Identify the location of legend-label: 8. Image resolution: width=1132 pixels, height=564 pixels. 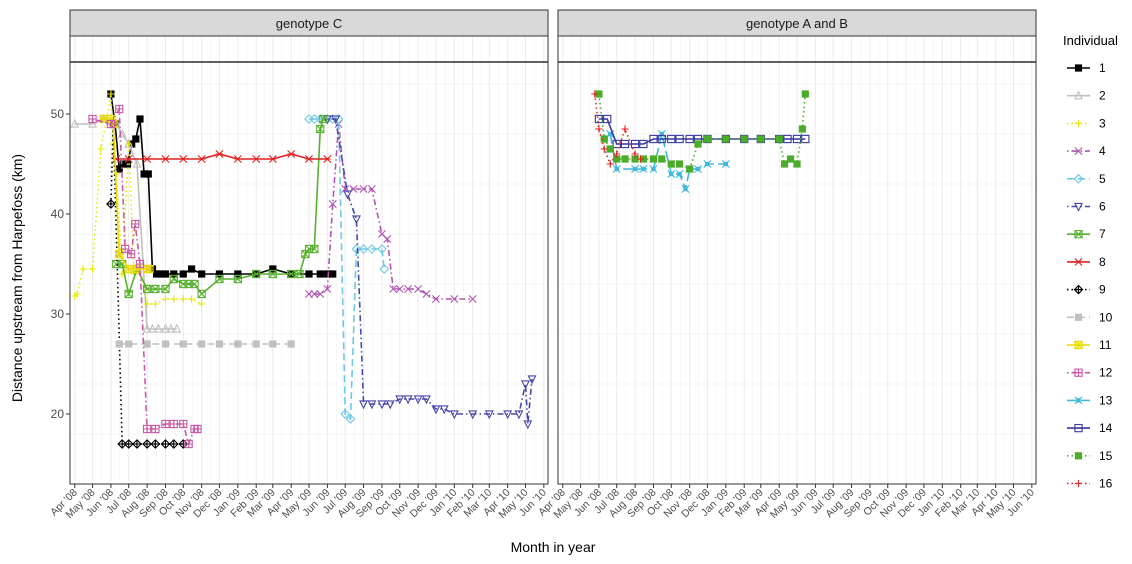
(1102, 262).